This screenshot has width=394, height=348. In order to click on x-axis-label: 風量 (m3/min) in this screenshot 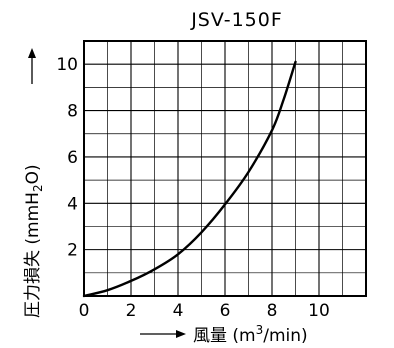, I will do `click(224, 334)`.